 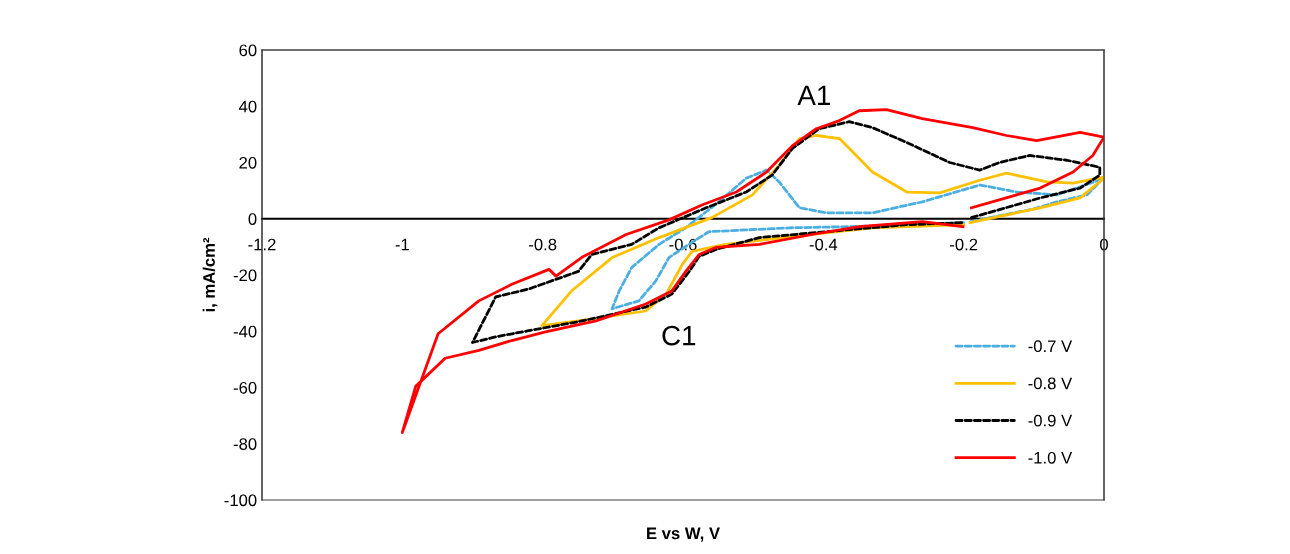 What do you see at coordinates (248, 50) in the screenshot?
I see `y-tick-label: 60` at bounding box center [248, 50].